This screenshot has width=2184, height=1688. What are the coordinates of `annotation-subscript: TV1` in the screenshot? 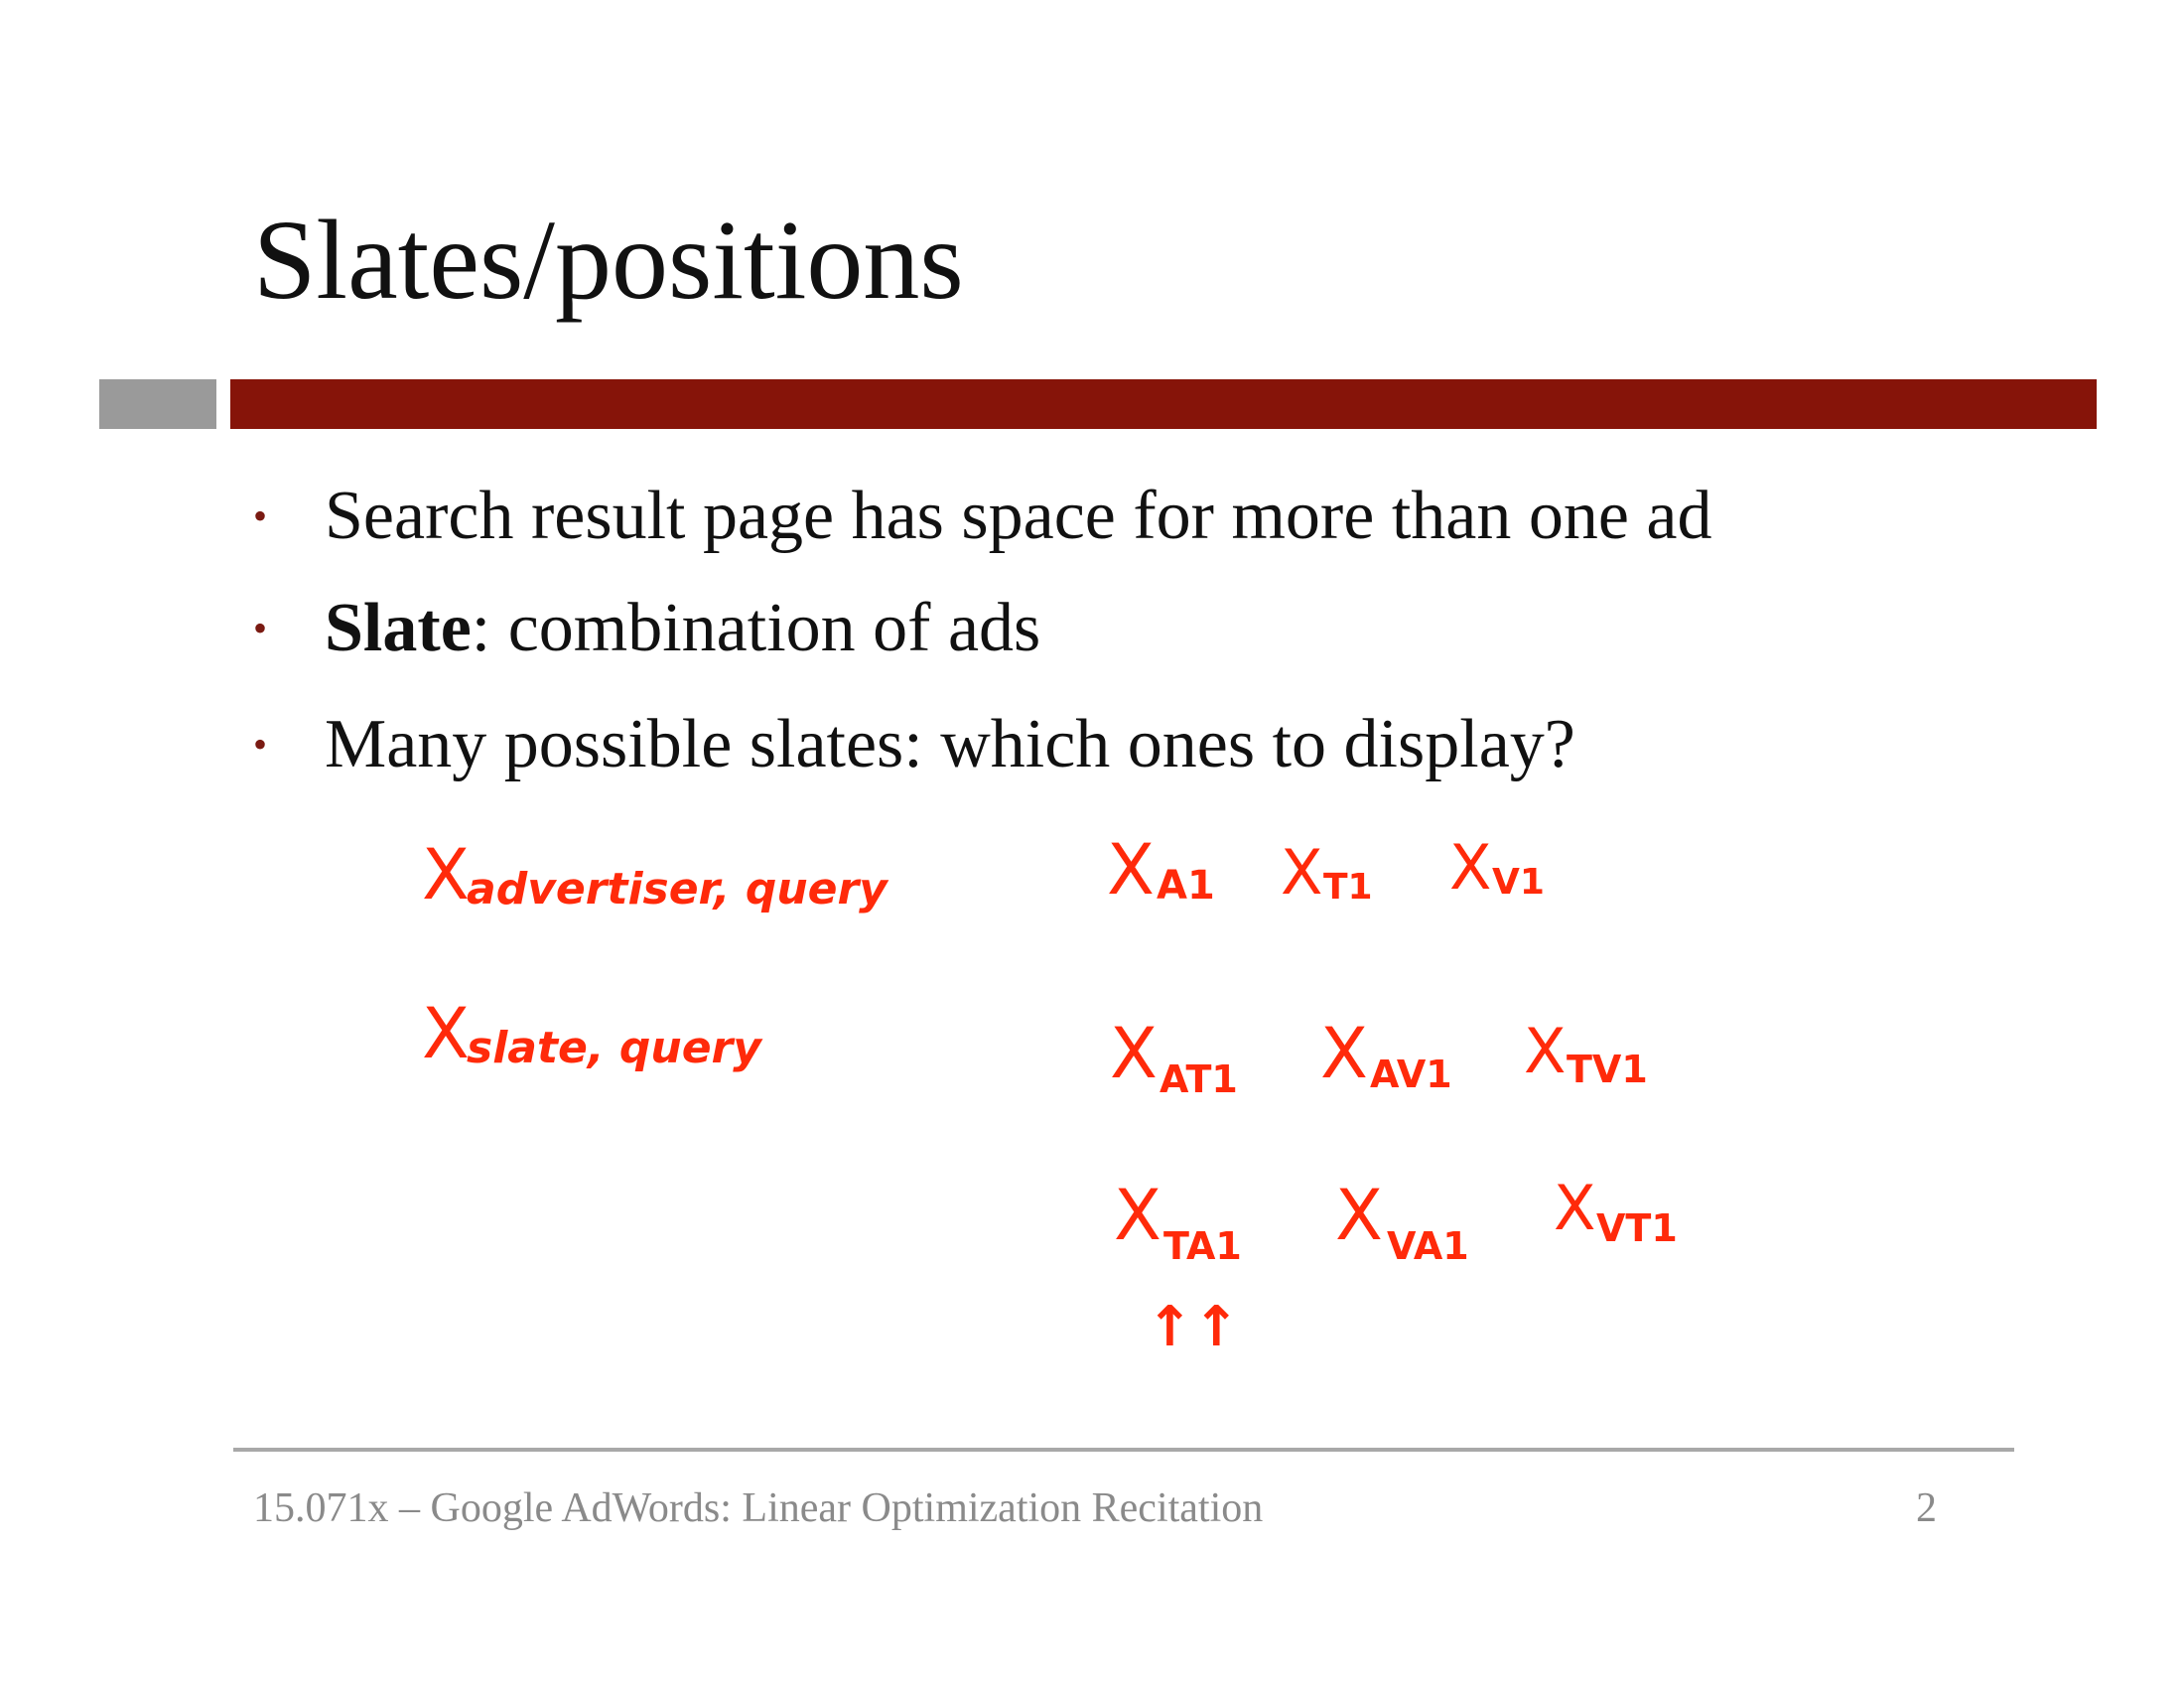 It's located at (1607, 1069).